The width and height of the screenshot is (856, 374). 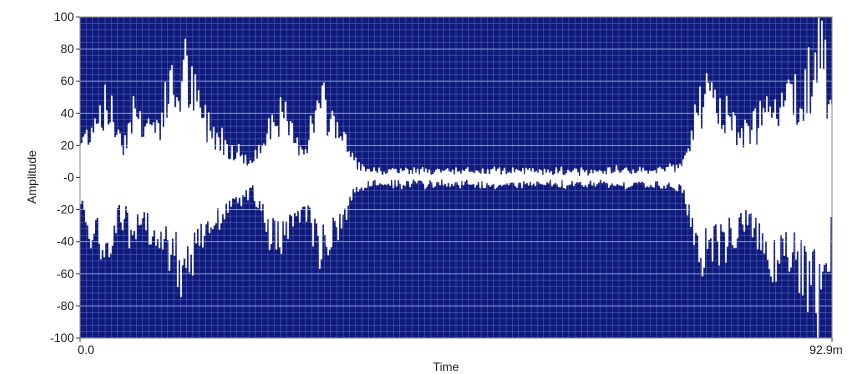 What do you see at coordinates (825, 350) in the screenshot?
I see `x-tick-label: 92.9m` at bounding box center [825, 350].